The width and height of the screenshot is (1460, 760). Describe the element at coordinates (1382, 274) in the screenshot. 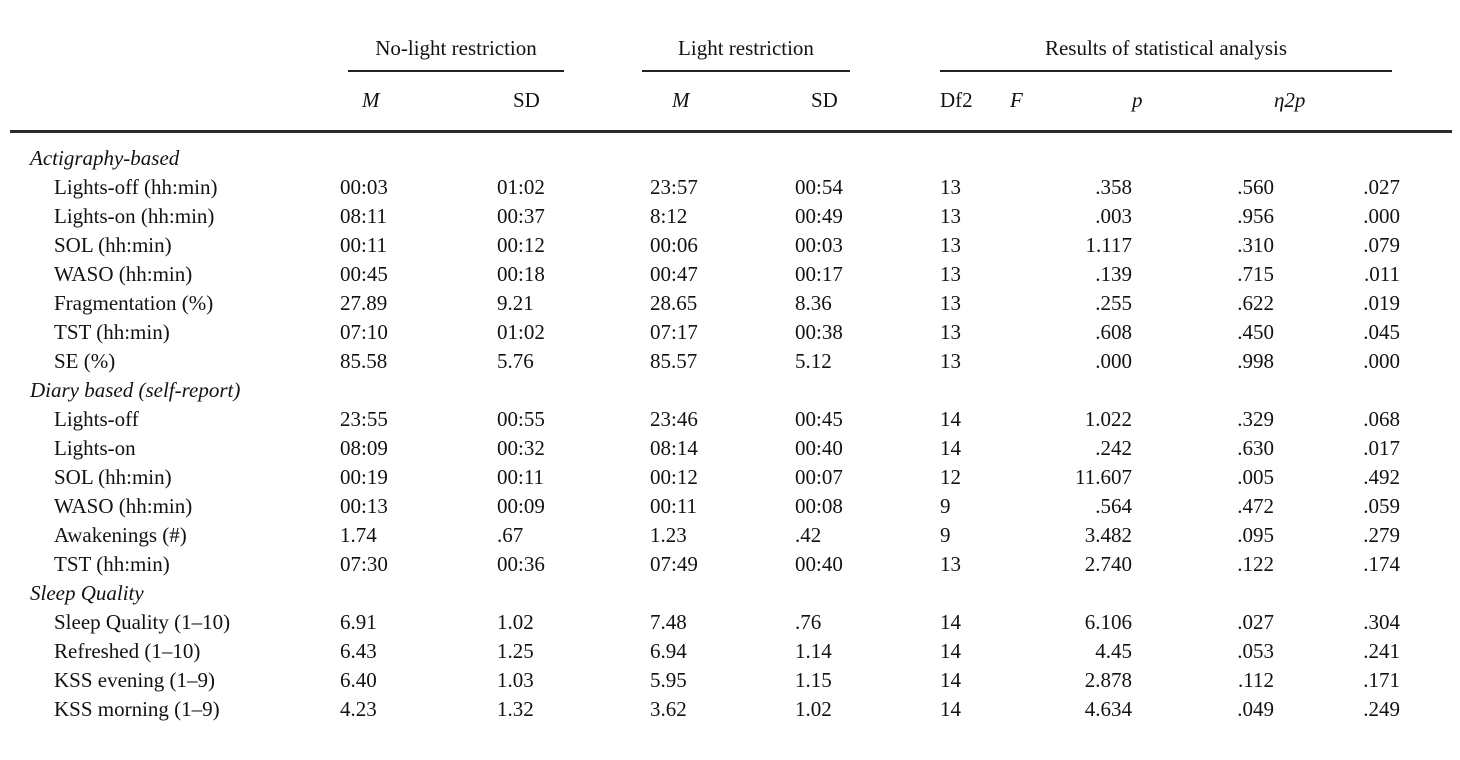

I see `cell-eta2p: .011` at that location.